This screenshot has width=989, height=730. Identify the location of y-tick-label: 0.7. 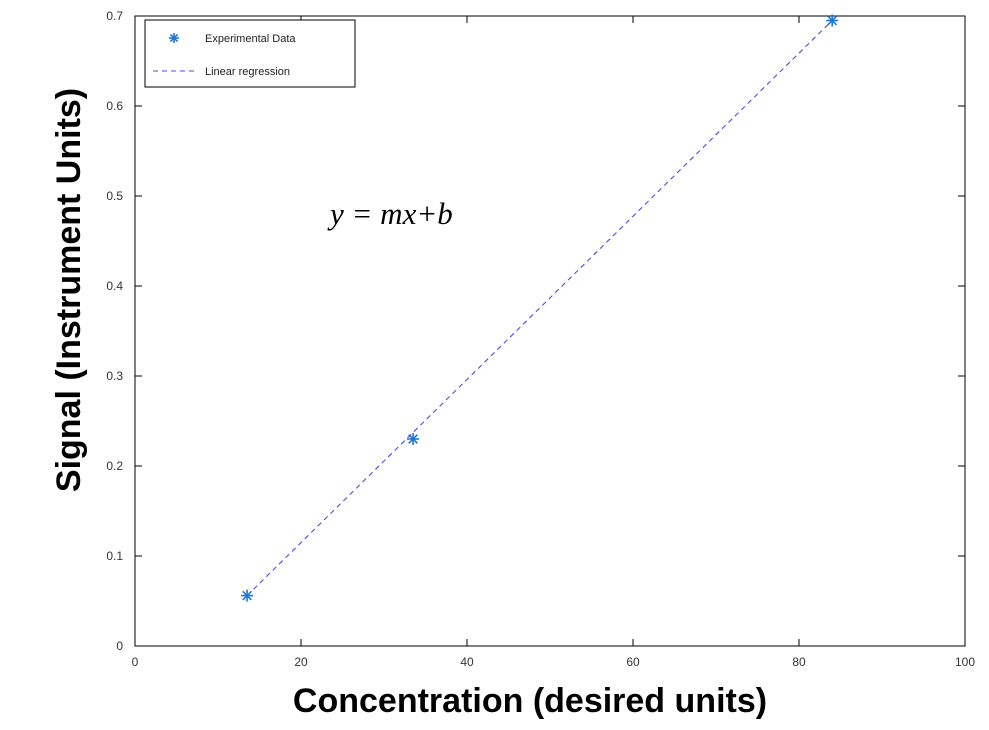
(114, 16).